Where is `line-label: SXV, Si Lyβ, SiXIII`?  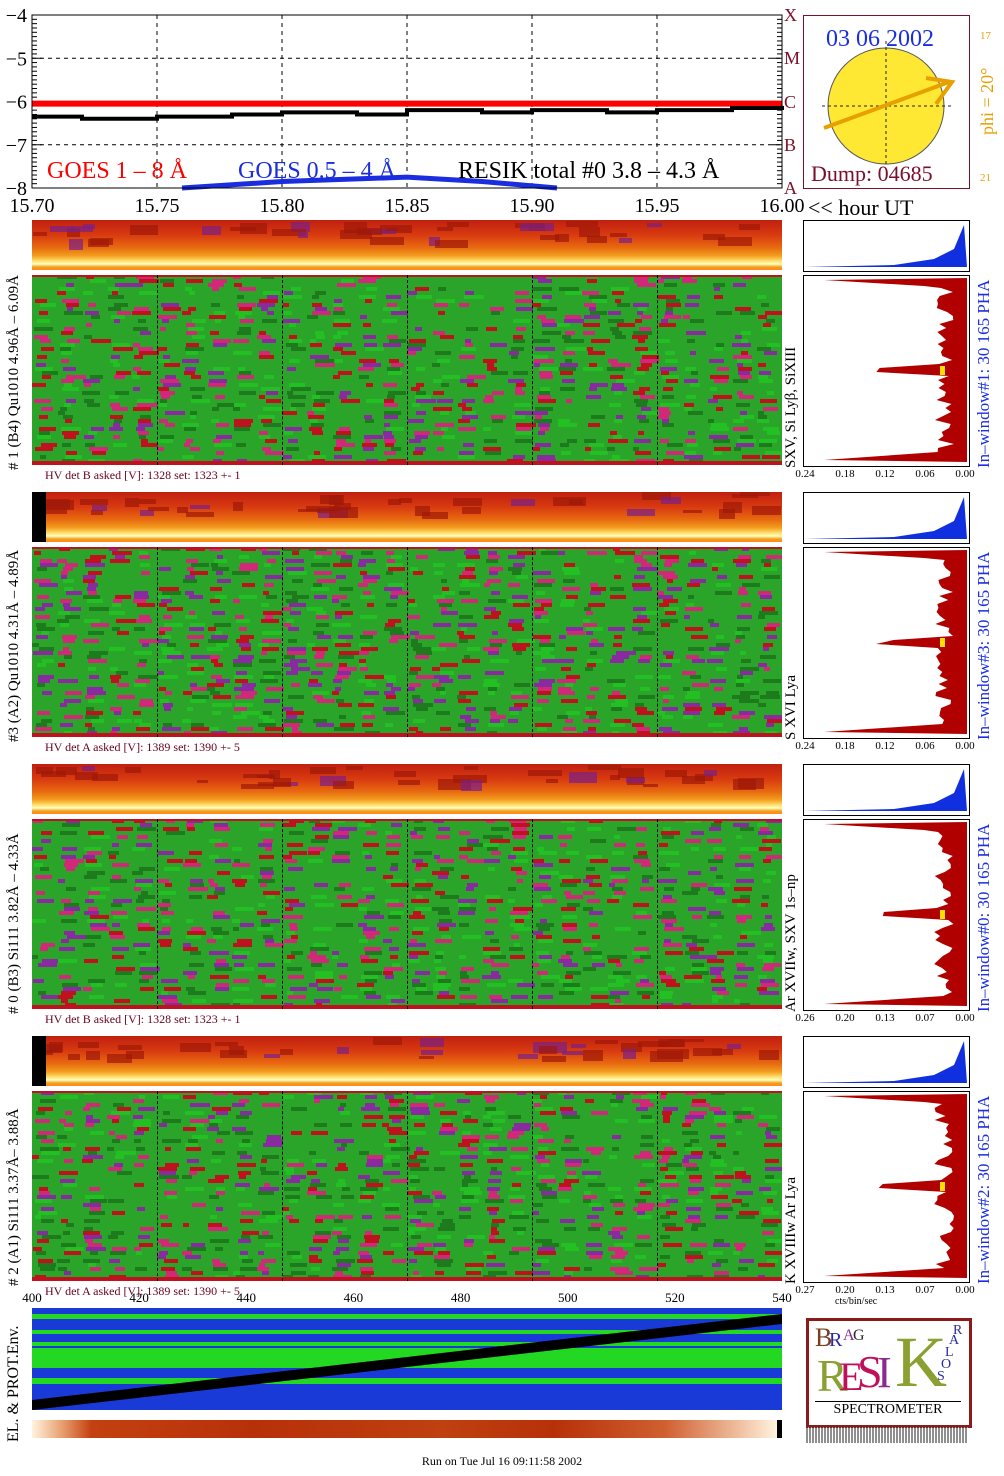 line-label: SXV, Si Lyβ, SiXIII is located at coordinates (791, 407).